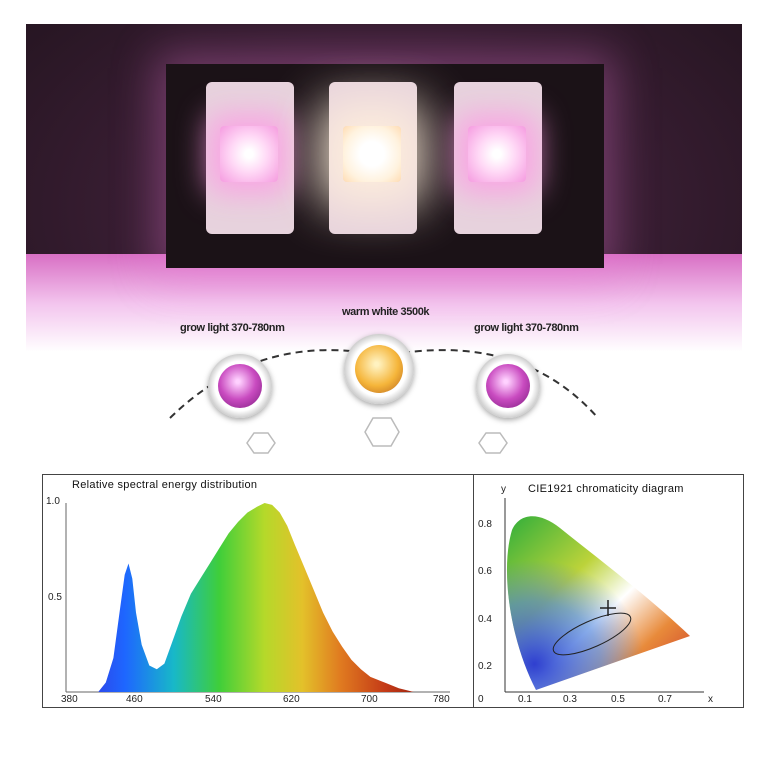 The width and height of the screenshot is (768, 768). Describe the element at coordinates (382, 432) in the screenshot. I see `hexagon-mark-center` at that location.